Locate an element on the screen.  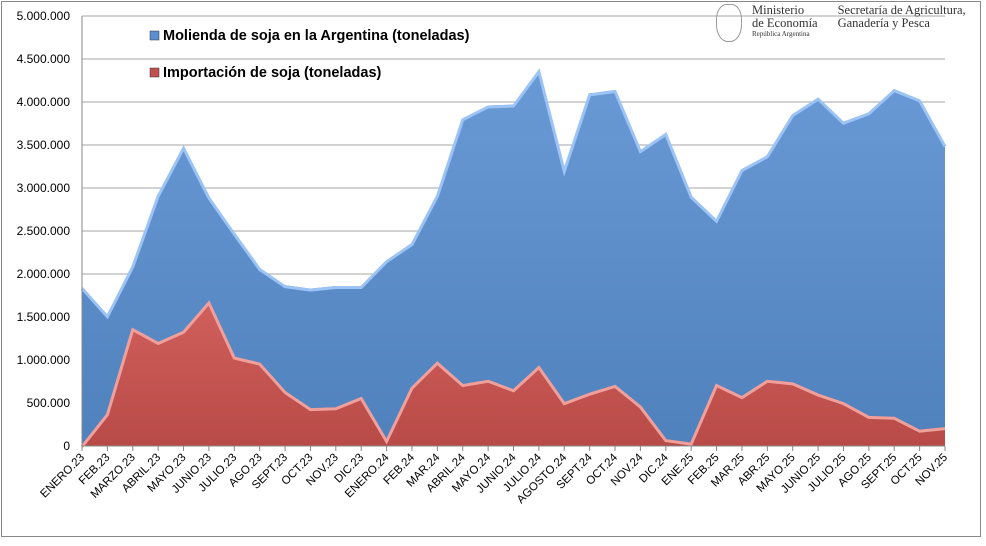
y-tick-label: 5.000.000 is located at coordinates (44, 16).